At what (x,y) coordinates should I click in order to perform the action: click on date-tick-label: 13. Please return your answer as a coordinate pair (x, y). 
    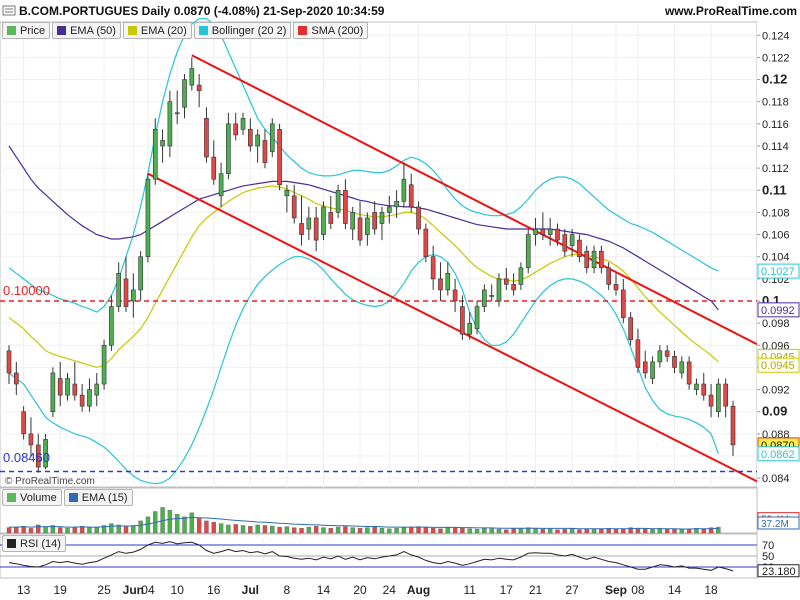
    Looking at the image, I should click on (24, 590).